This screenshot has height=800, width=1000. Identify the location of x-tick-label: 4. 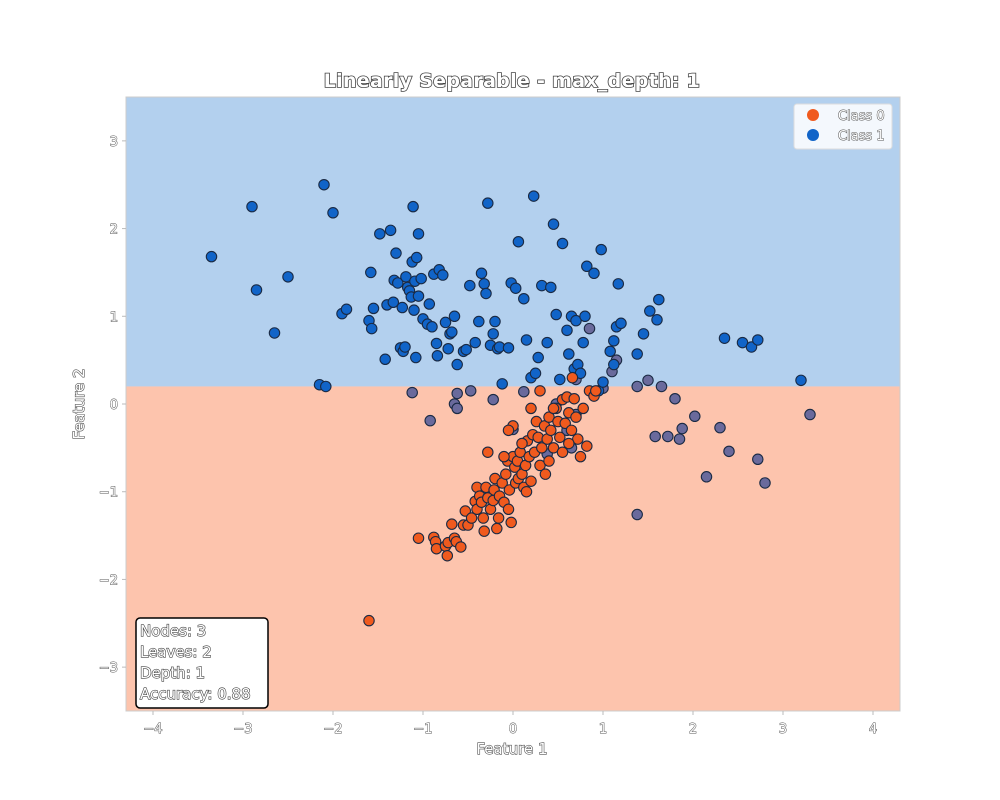
(873, 729).